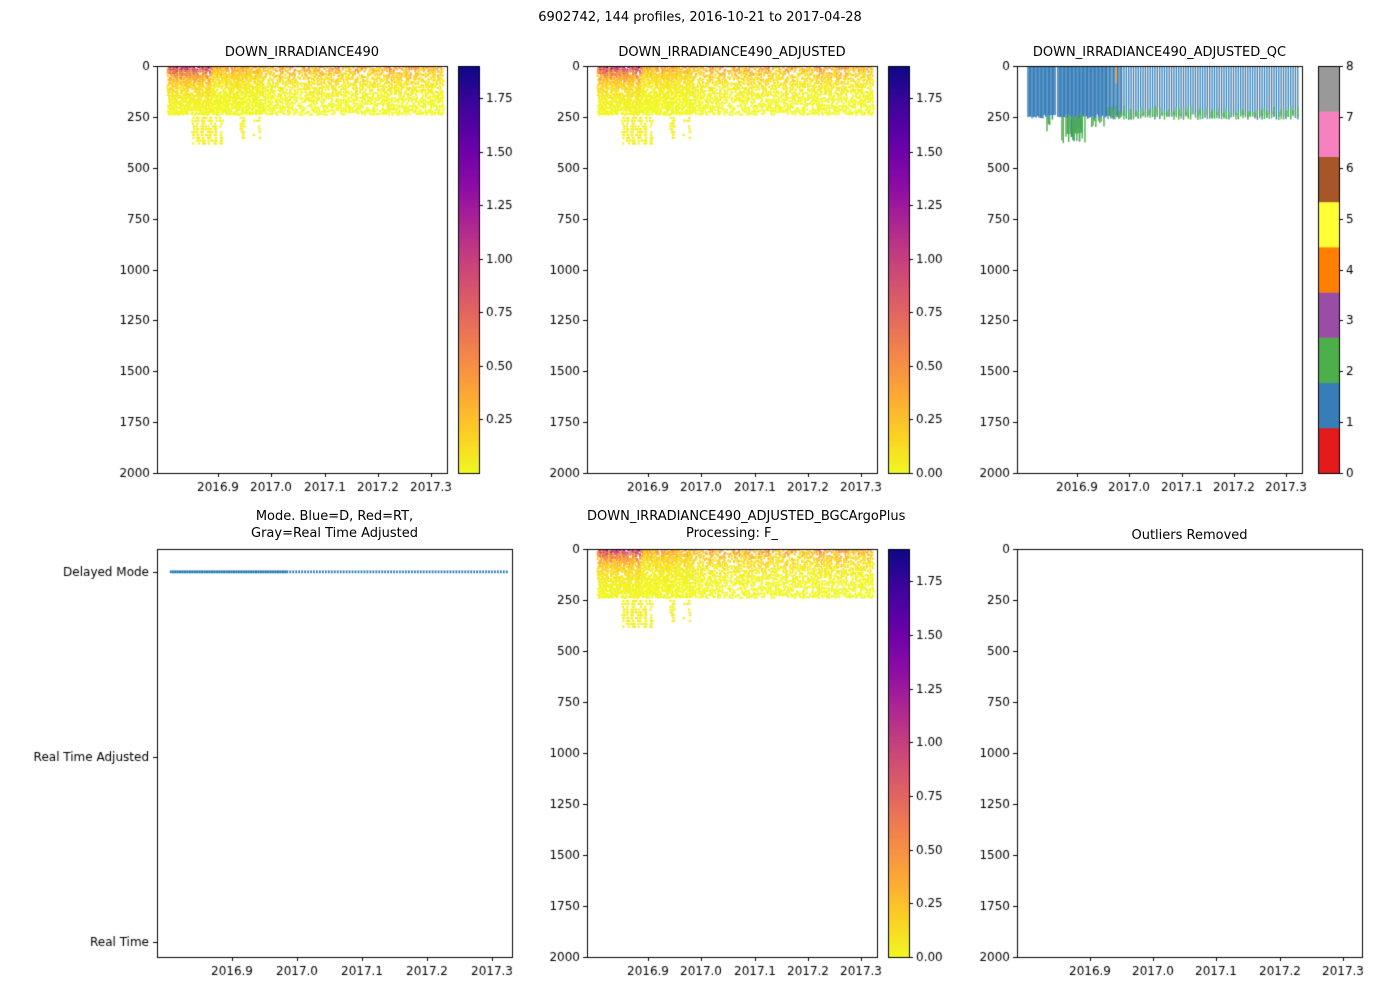 This screenshot has width=1400, height=1000. What do you see at coordinates (334, 533) in the screenshot?
I see `panel-title-mode-line2: Gray=Real Time Adjusted` at bounding box center [334, 533].